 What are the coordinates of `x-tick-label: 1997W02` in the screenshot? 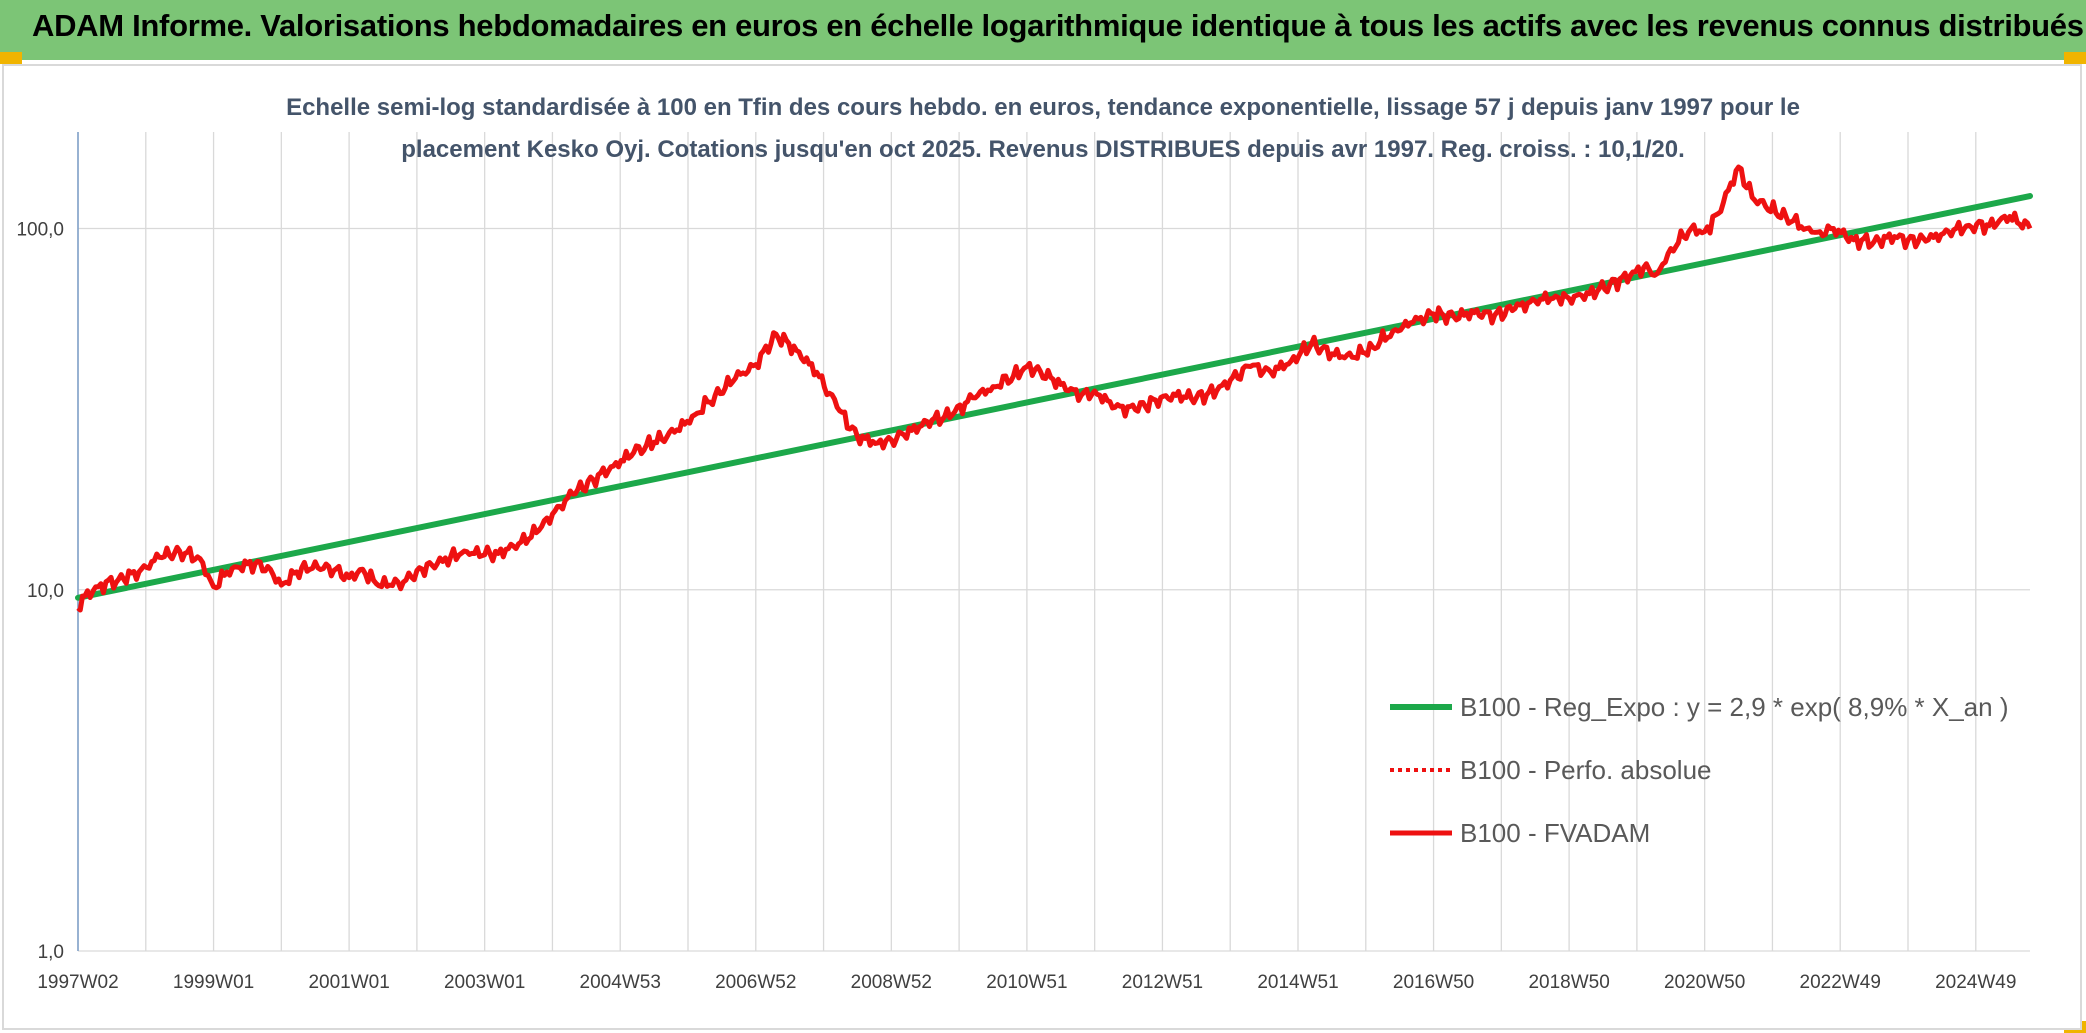 It's located at (77, 982).